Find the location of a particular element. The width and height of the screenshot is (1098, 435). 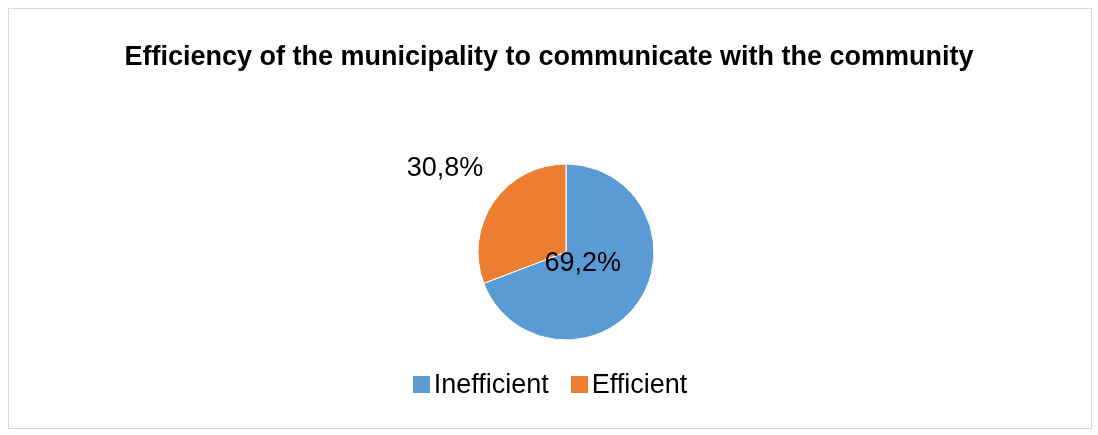

data-label: 30,8% is located at coordinates (445, 167).